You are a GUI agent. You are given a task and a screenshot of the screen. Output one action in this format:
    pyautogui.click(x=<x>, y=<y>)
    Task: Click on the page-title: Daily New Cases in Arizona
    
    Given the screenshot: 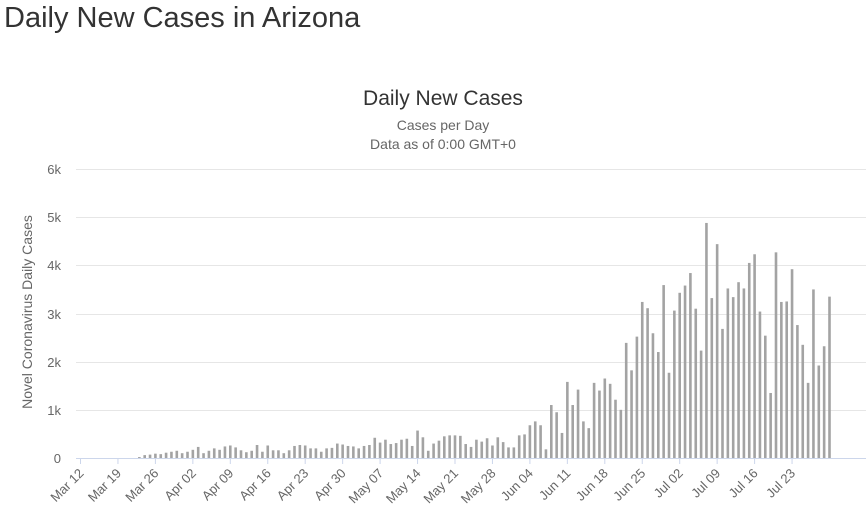 What is the action you would take?
    pyautogui.click(x=182, y=18)
    